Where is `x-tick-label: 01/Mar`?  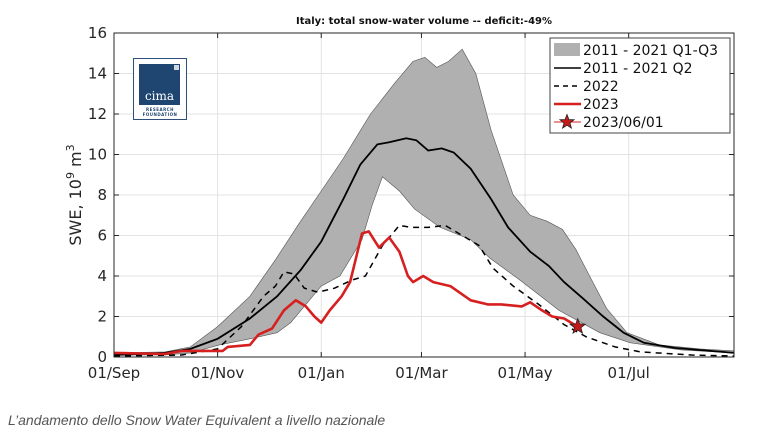
x-tick-label: 01/Mar is located at coordinates (421, 373).